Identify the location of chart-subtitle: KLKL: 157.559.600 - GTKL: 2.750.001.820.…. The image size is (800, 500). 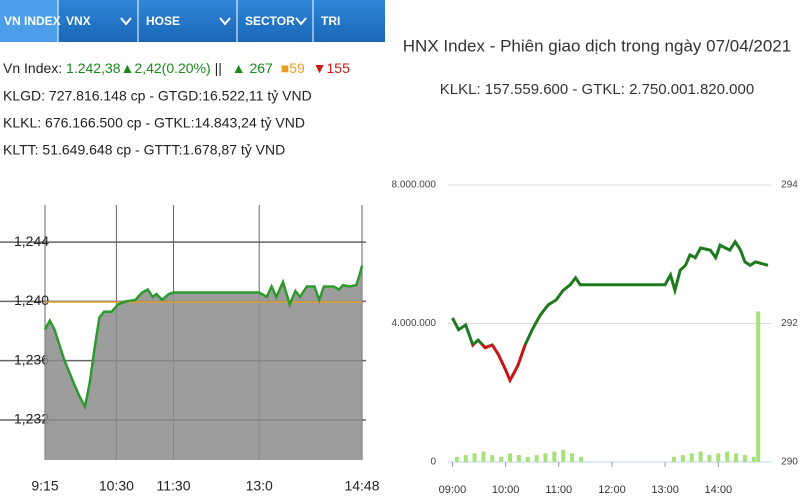
(597, 89).